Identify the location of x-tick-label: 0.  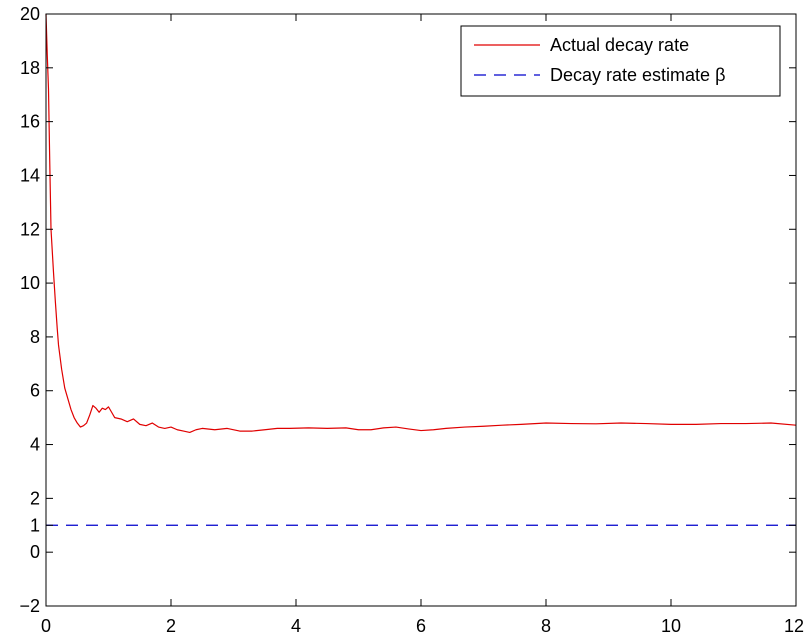
(46, 626).